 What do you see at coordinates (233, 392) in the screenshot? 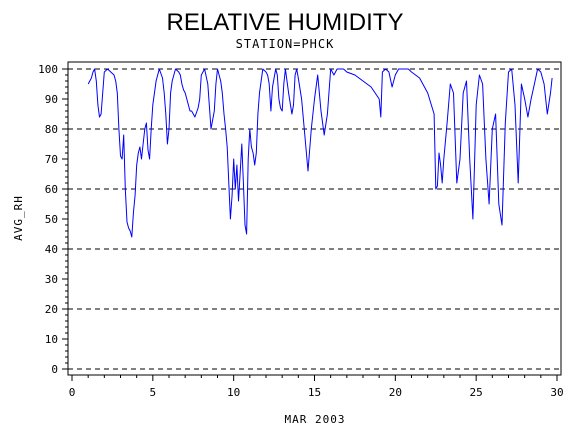
I see `x-tick-label-10: 10` at bounding box center [233, 392].